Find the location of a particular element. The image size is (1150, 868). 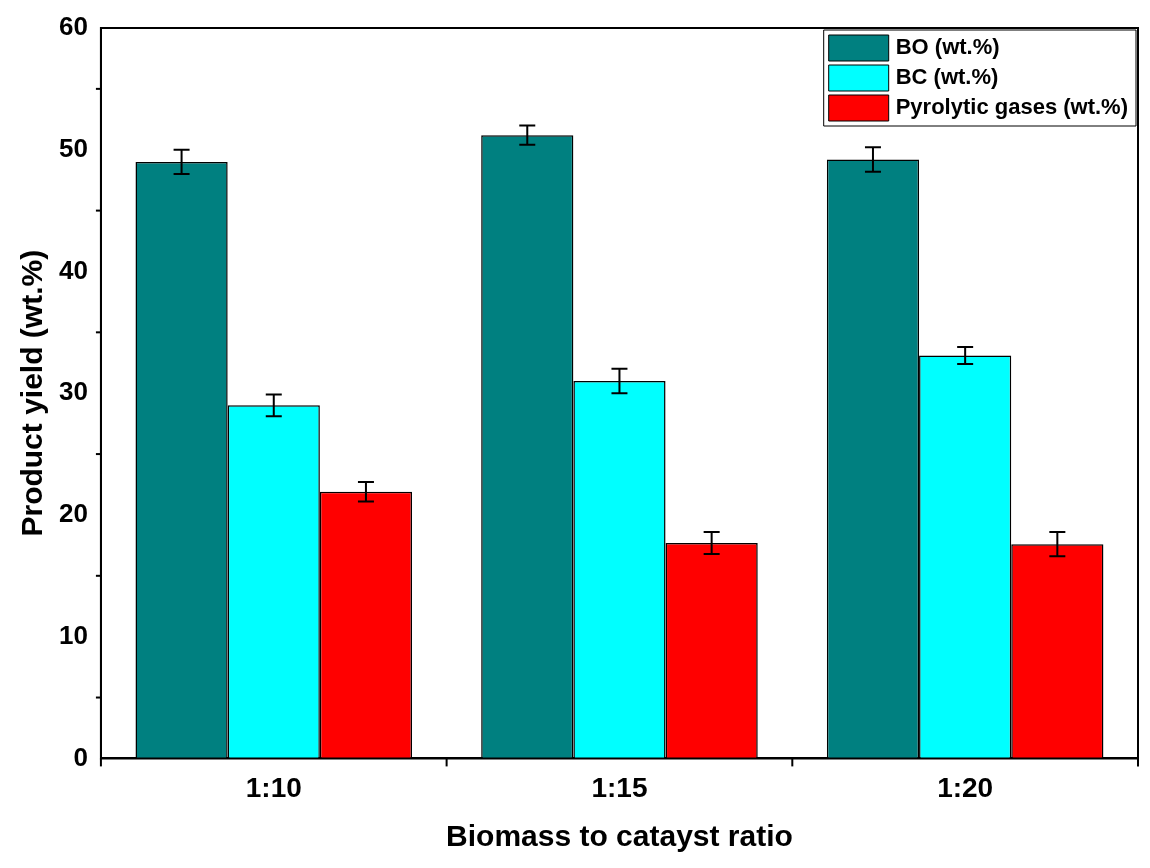

y-tick-label: 60 is located at coordinates (73, 26).